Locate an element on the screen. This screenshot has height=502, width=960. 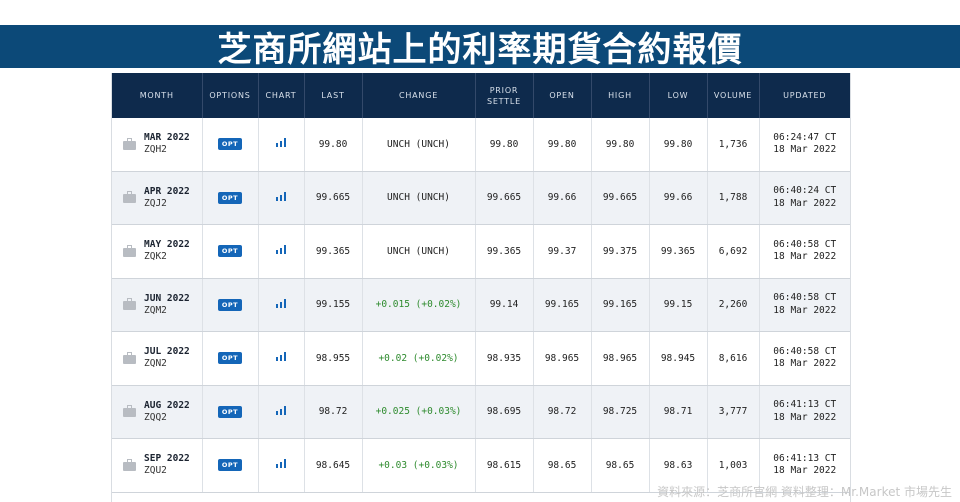
open-price: 99.66 is located at coordinates (562, 198).